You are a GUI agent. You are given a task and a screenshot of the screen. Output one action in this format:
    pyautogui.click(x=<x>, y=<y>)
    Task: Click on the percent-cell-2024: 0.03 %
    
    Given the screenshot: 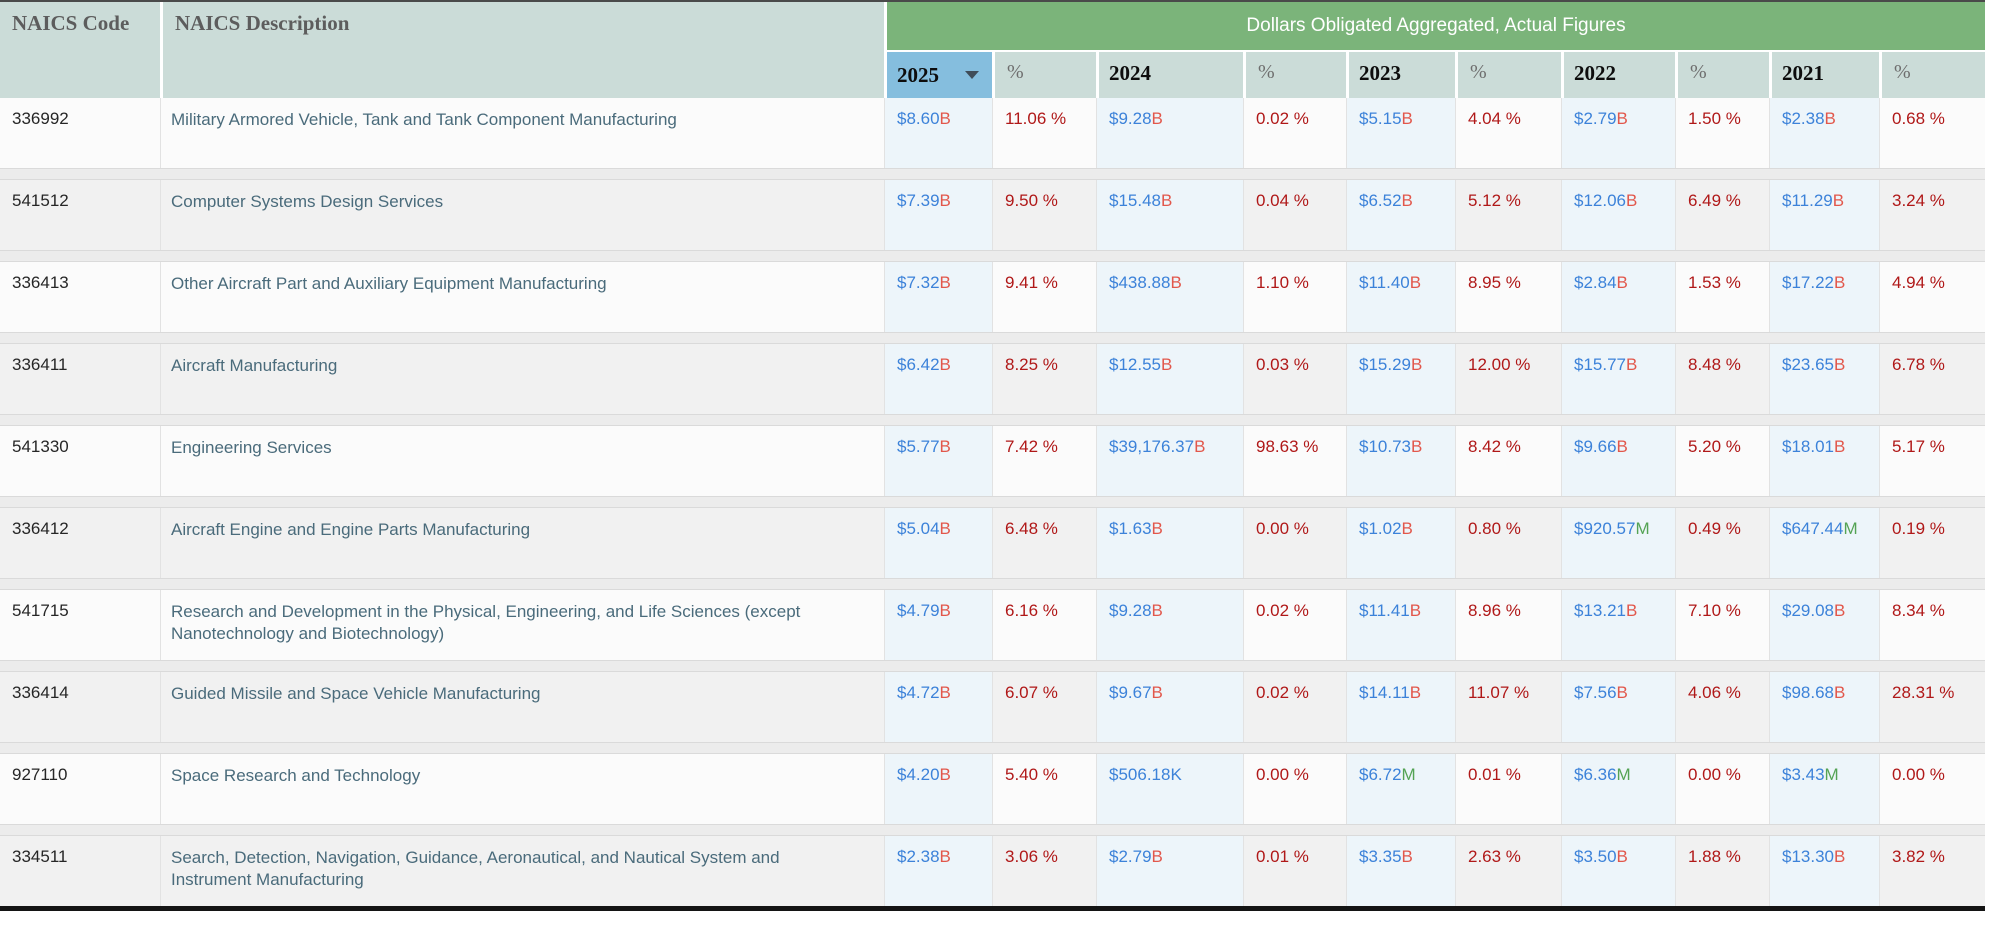 What is the action you would take?
    pyautogui.click(x=1294, y=379)
    